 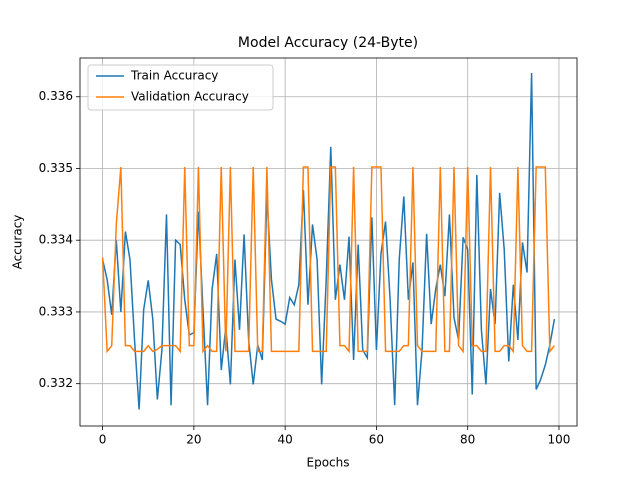 I want to click on x-tick-label: 100, so click(x=559, y=440).